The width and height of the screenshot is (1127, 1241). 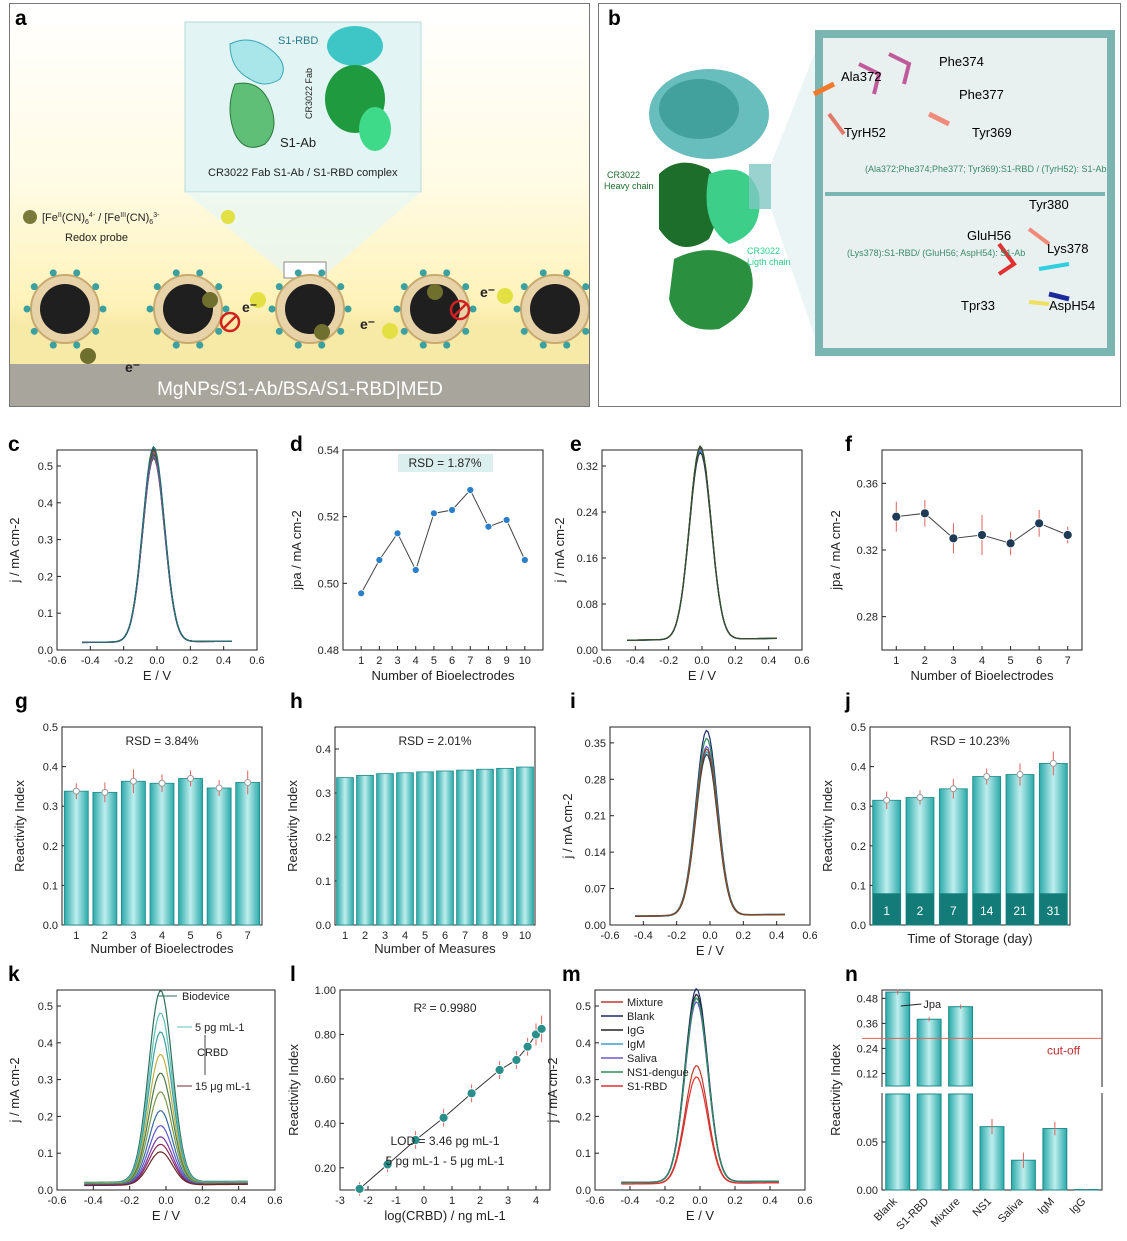 What do you see at coordinates (559, 550) in the screenshot?
I see `y-axis-label: j / mA cm-2` at bounding box center [559, 550].